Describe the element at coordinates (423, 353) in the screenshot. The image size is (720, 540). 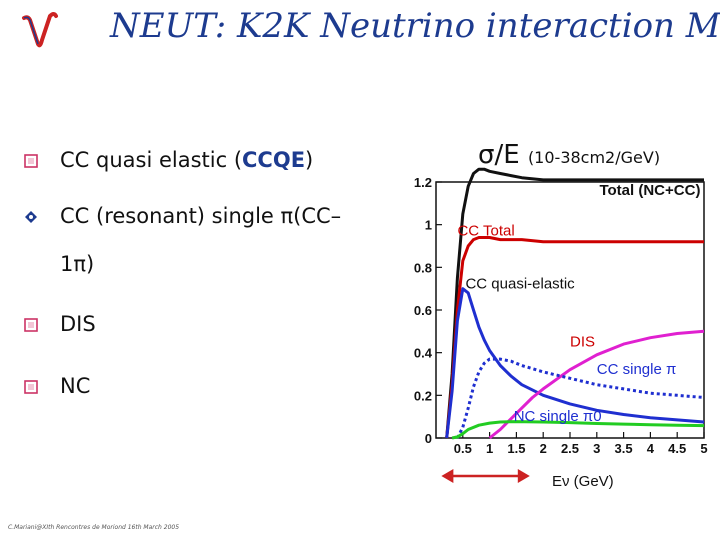
I see `y-tick-label: 0.4` at that location.